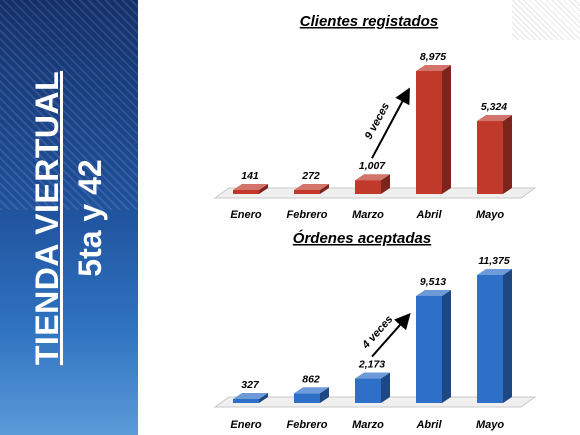  What do you see at coordinates (310, 176) in the screenshot?
I see `value-label: 272` at bounding box center [310, 176].